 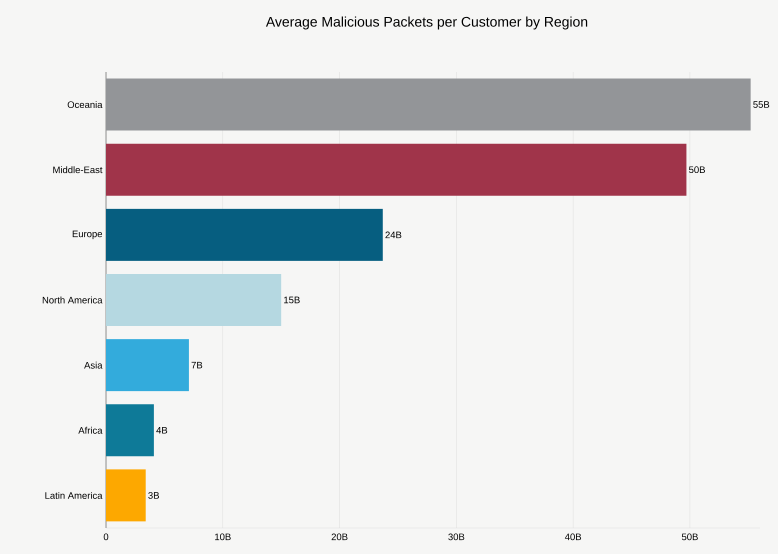 What do you see at coordinates (93, 365) in the screenshot?
I see `y-tick-label: Asia` at bounding box center [93, 365].